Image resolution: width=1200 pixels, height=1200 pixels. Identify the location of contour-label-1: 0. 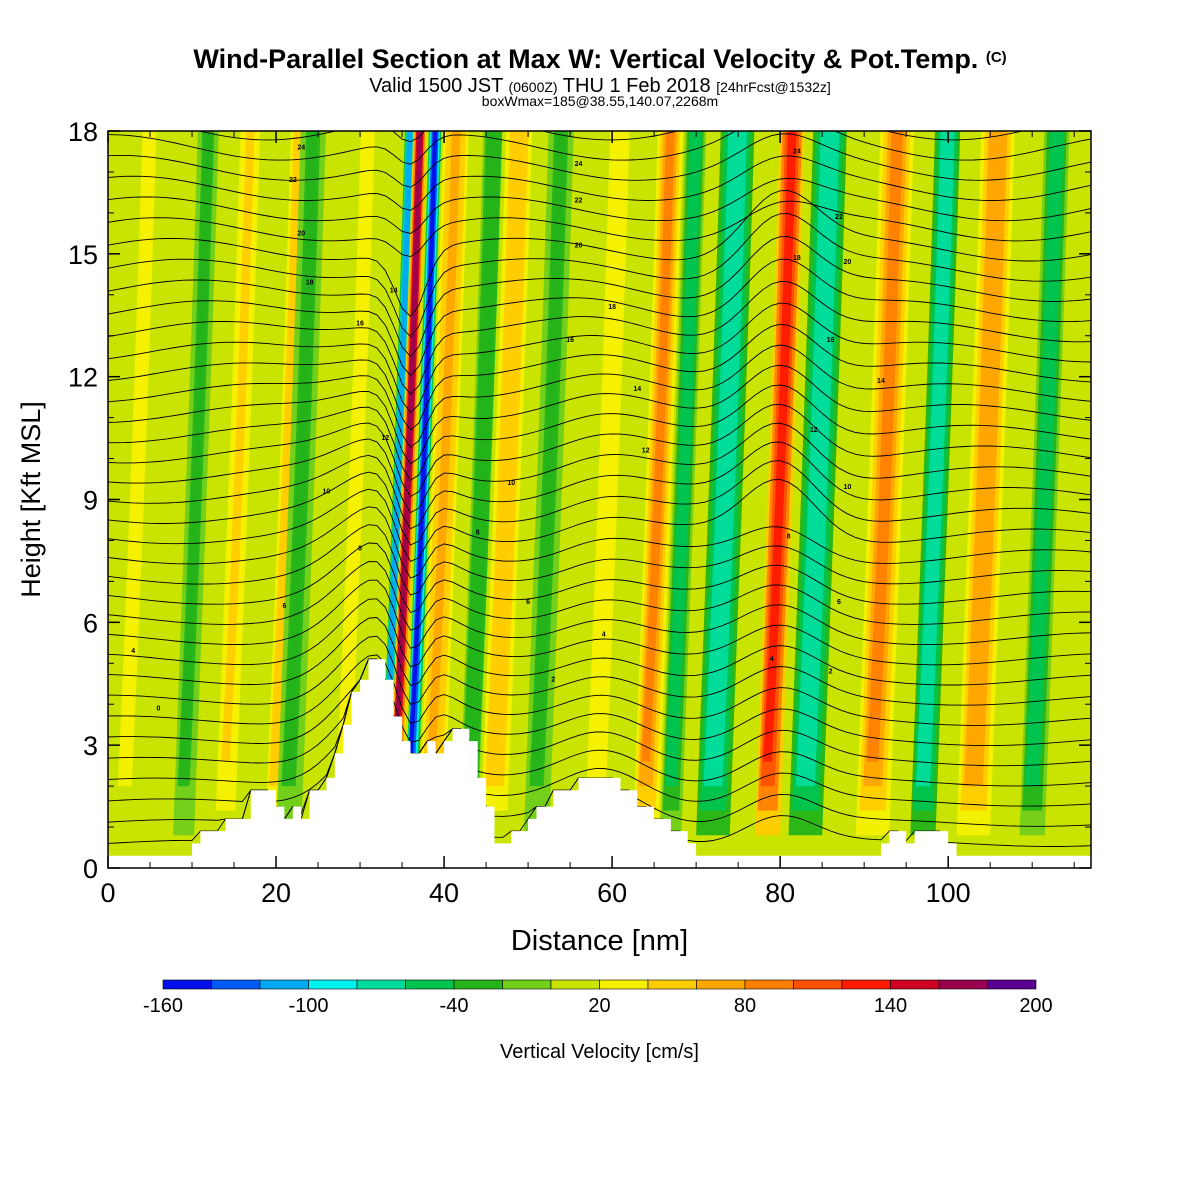
(158, 708).